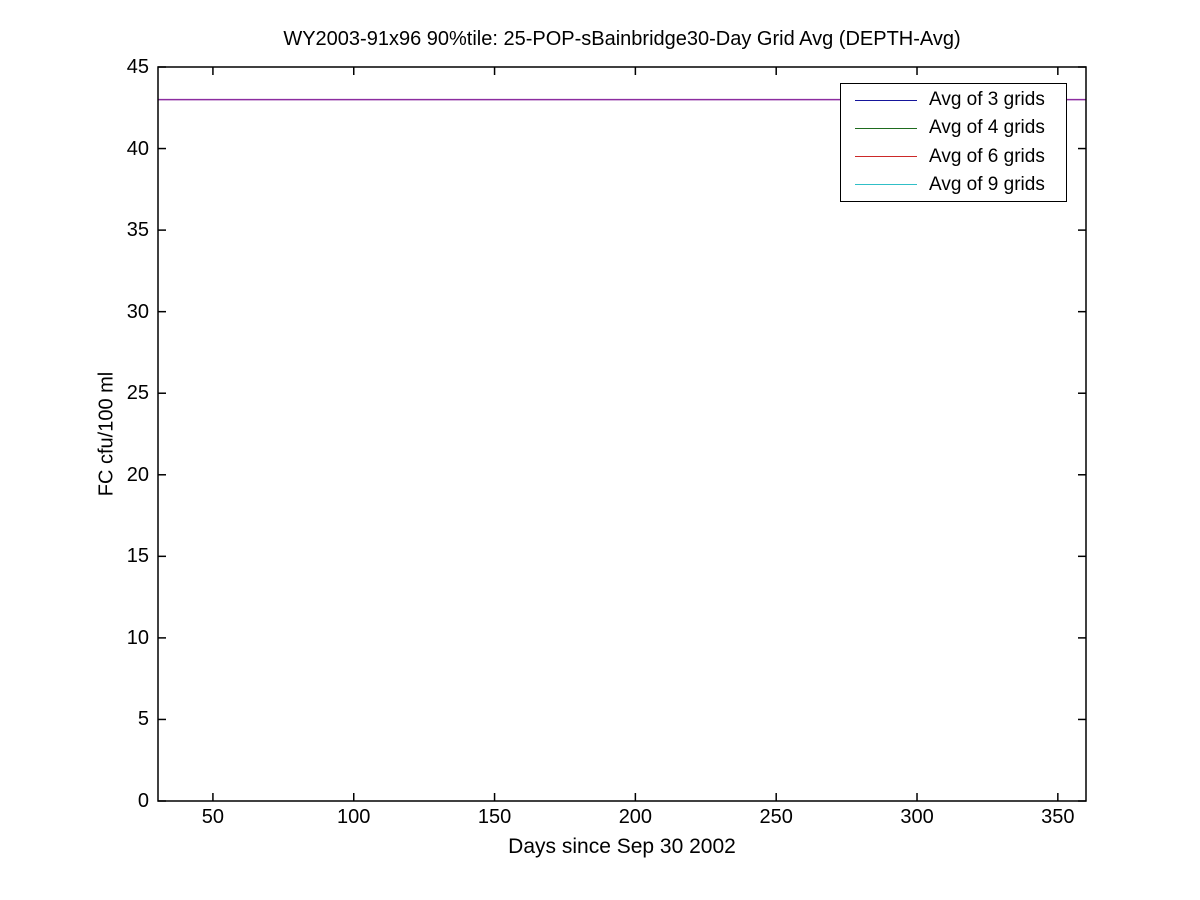 This screenshot has width=1200, height=900. I want to click on legend-item-label: Avg of 9 grids, so click(987, 184).